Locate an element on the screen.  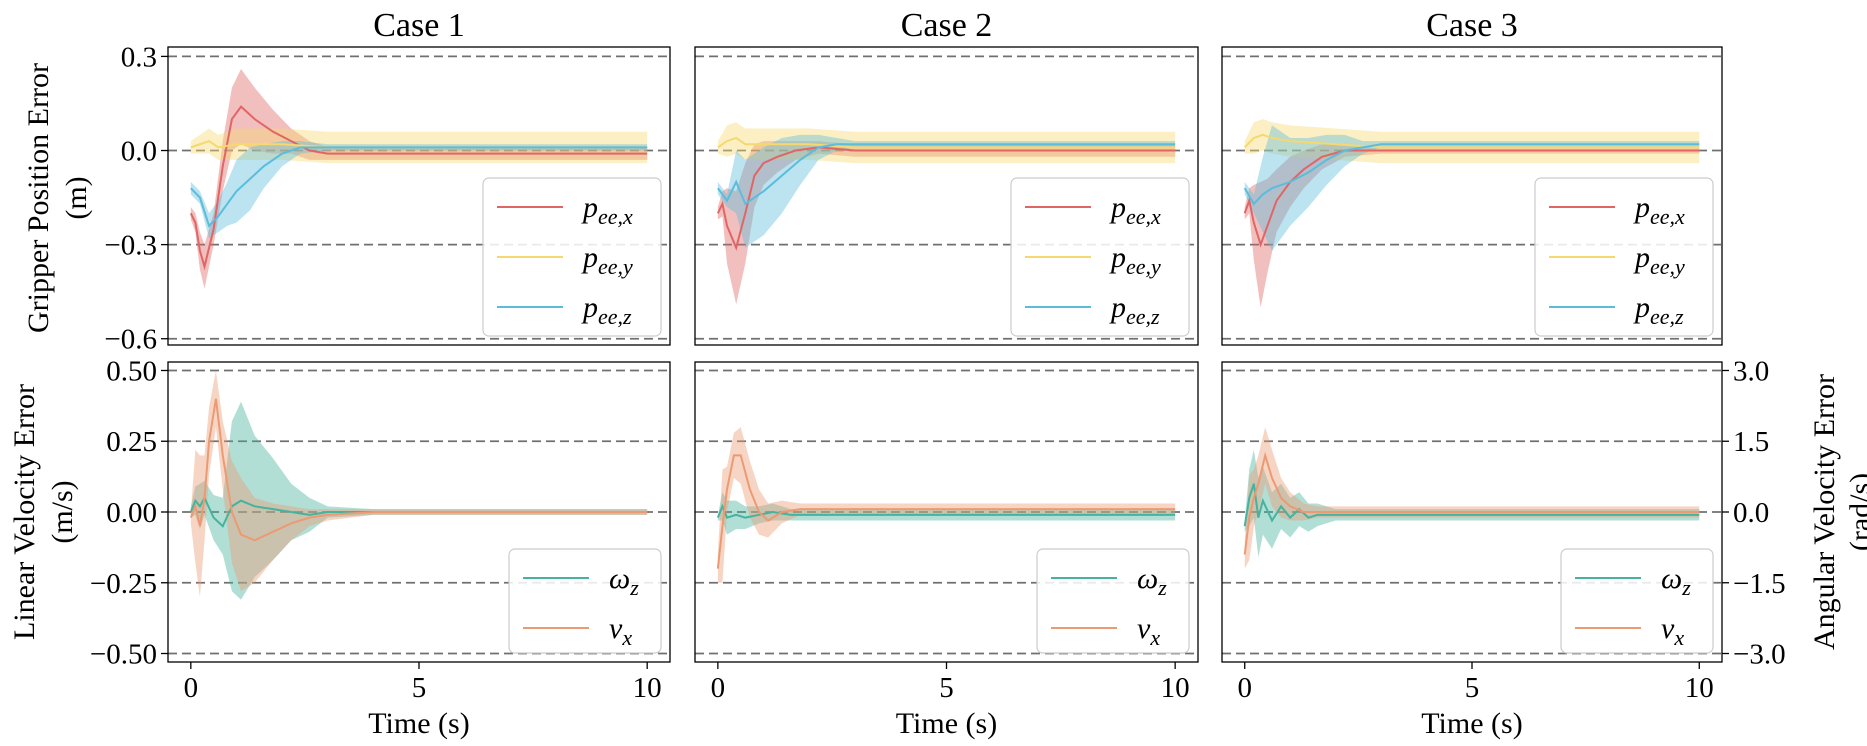
ylabel-bottom-line1: Linear Velocity Error is located at coordinates (24, 512).